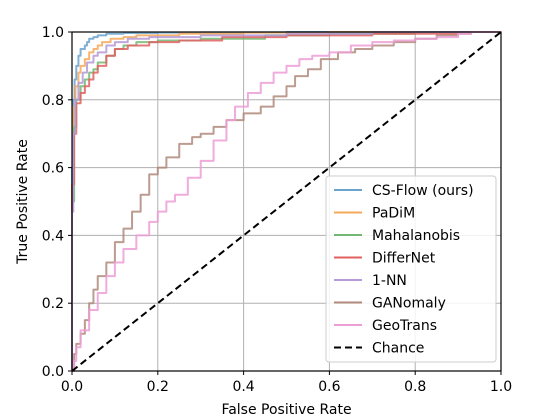  Describe the element at coordinates (389, 281) in the screenshot. I see `legend-label: 1-NN` at that location.